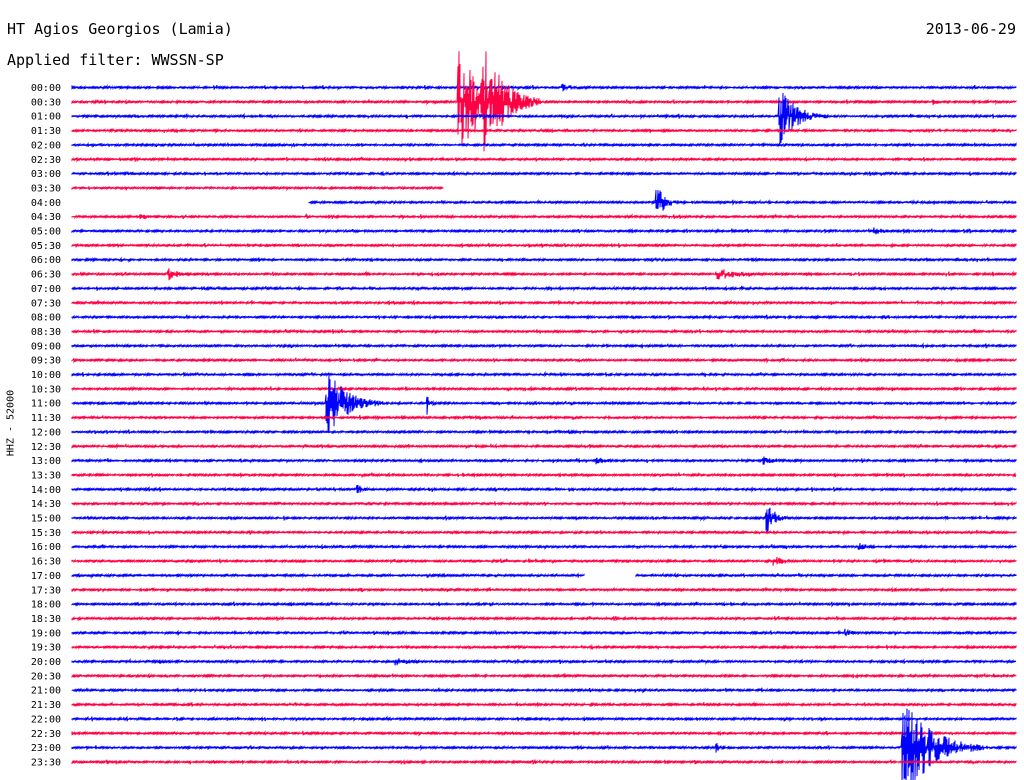  What do you see at coordinates (544, 647) in the screenshot?
I see `trace-row-1930` at bounding box center [544, 647].